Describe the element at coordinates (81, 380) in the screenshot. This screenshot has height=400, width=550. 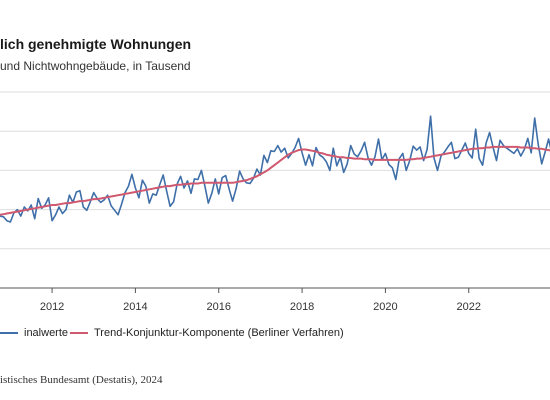
I see `source-note: istisches Bundesamt (Destatis), 2024` at that location.